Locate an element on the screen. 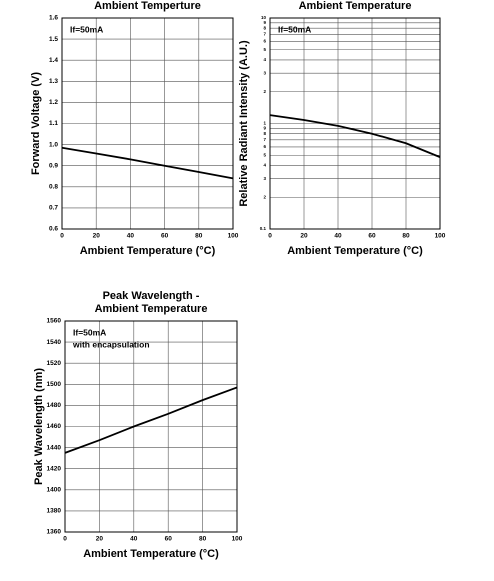 The image size is (494, 581). y-tick-label: 1520 is located at coordinates (54, 363).